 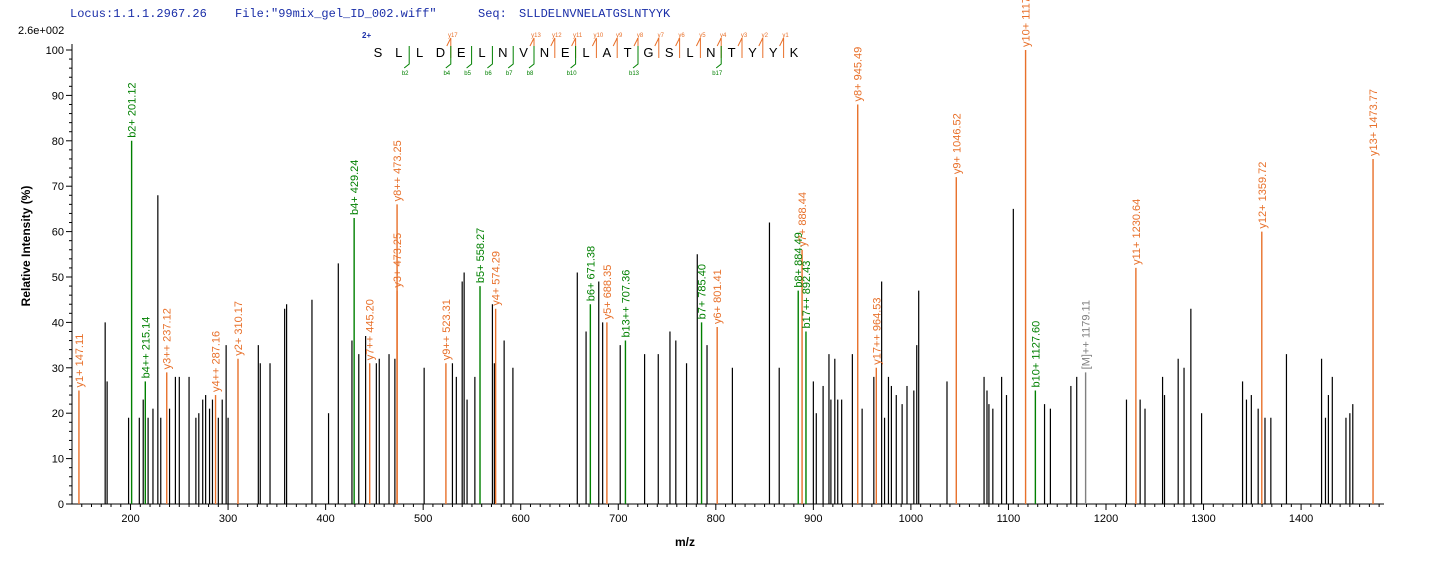 What do you see at coordinates (648, 52) in the screenshot?
I see `sequence-residue: G` at bounding box center [648, 52].